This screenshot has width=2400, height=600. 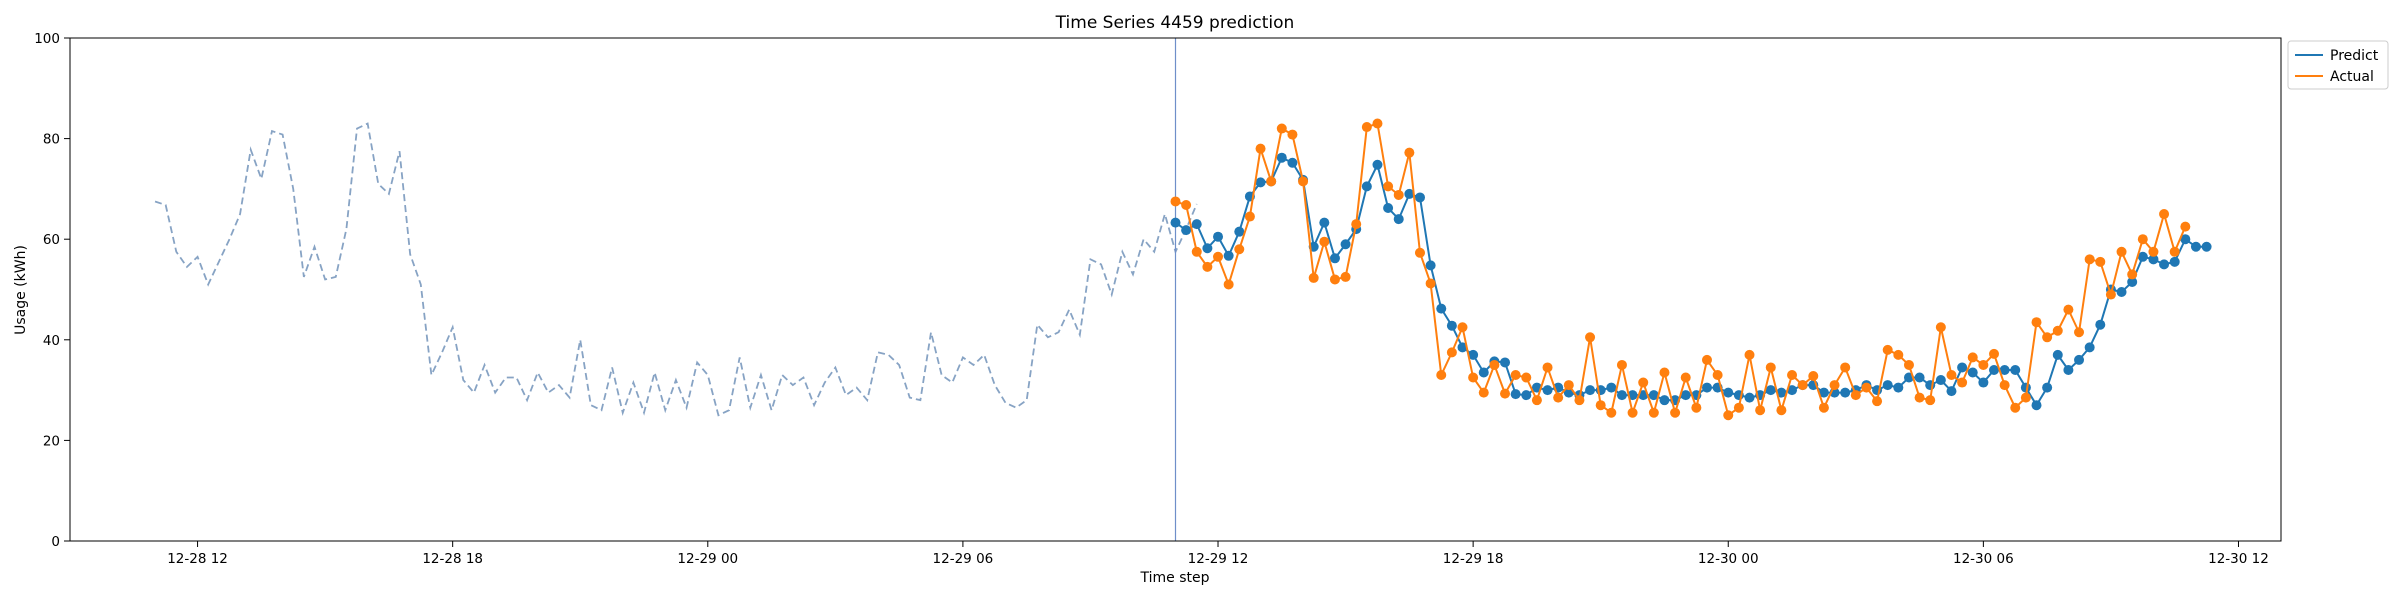 I want to click on x-tick-label: 12-29 06, so click(x=963, y=559).